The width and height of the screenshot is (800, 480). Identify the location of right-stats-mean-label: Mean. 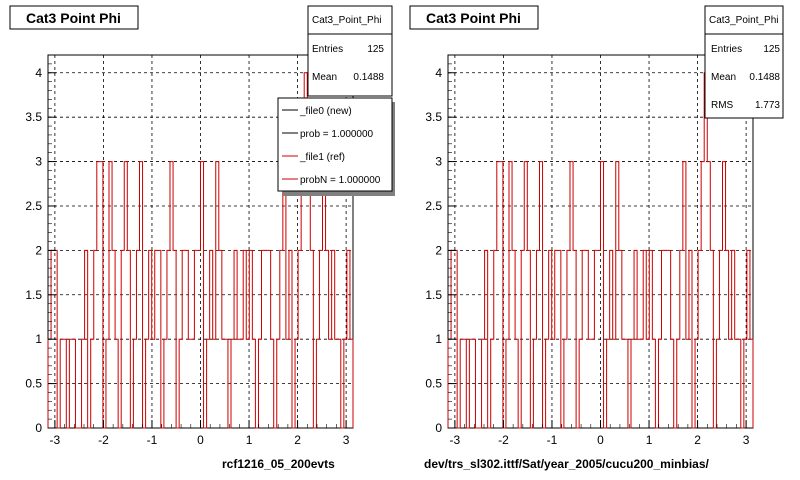
(723, 77).